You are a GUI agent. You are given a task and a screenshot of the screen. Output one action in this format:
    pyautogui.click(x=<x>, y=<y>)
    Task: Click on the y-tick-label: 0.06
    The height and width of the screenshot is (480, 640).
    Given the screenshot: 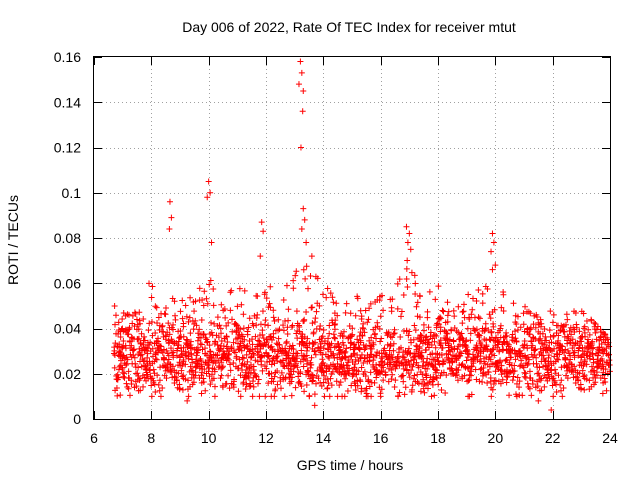 What is the action you would take?
    pyautogui.click(x=67, y=283)
    